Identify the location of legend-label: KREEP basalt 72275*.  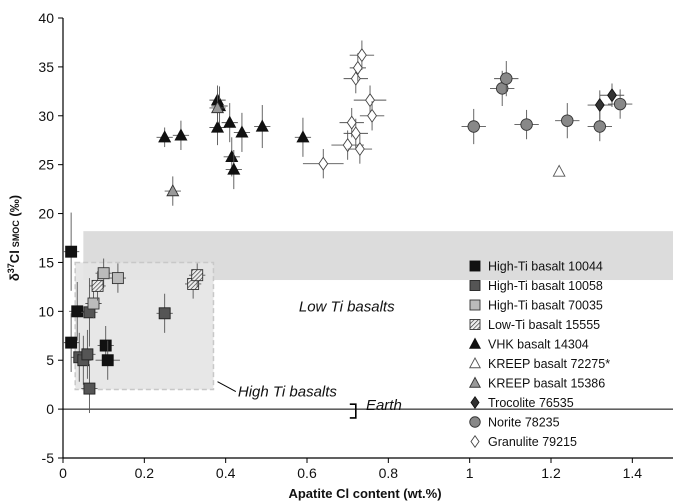
(549, 364).